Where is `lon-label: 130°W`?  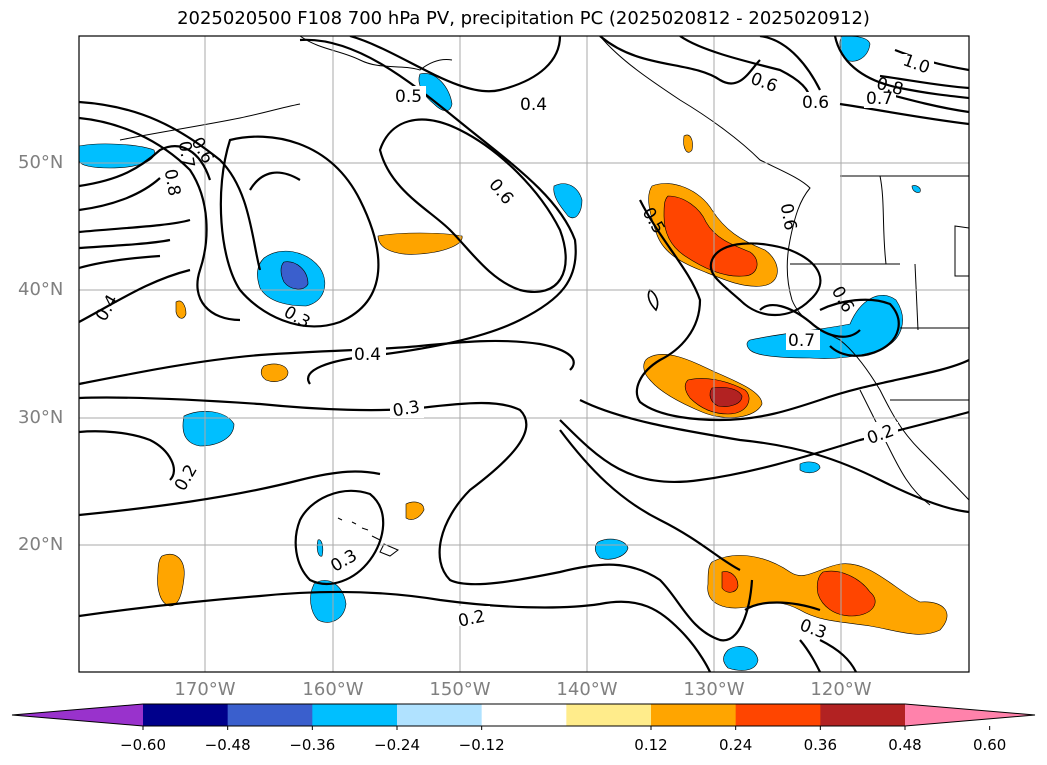
lon-label: 130°W is located at coordinates (714, 689).